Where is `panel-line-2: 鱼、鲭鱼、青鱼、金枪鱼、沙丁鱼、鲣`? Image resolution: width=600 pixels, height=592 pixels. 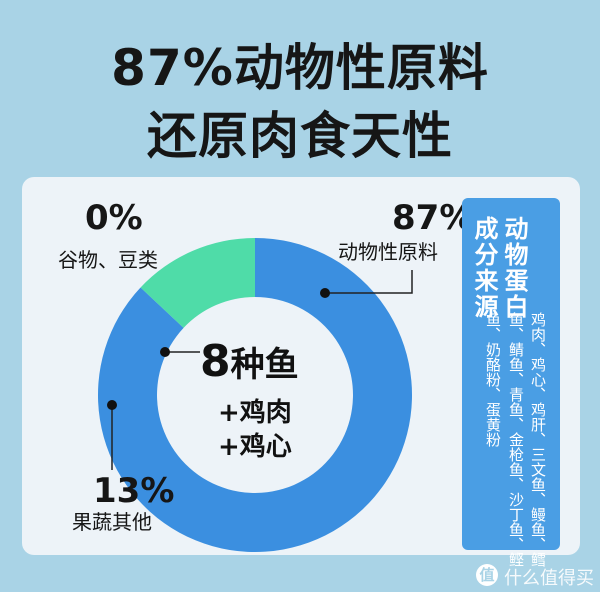 panel-line-2: 鱼、鲭鱼、青鱼、金枪鱼、沙丁鱼、鲣 is located at coordinates (516, 439).